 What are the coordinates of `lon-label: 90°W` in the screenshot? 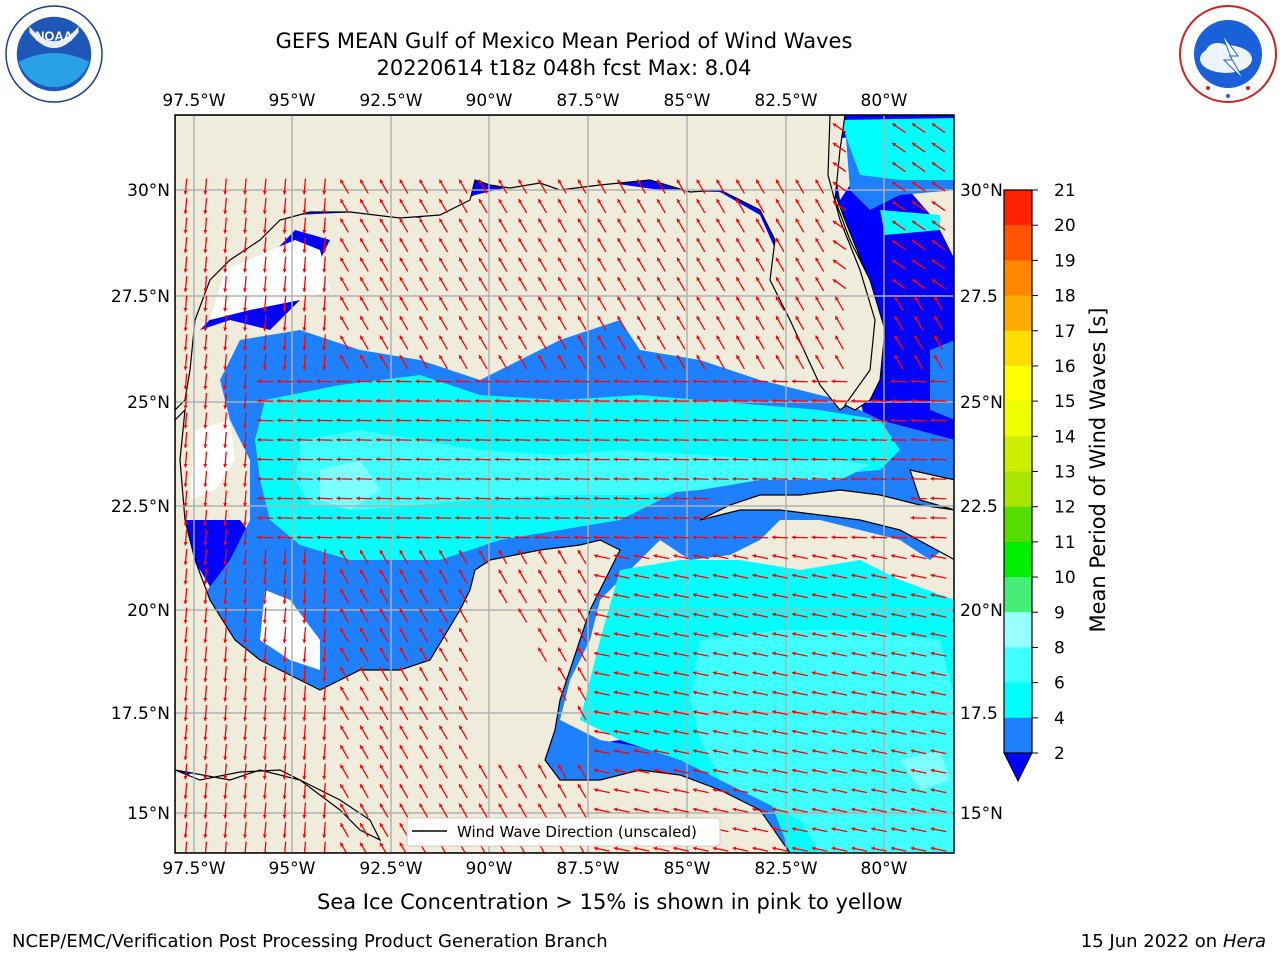 It's located at (489, 101).